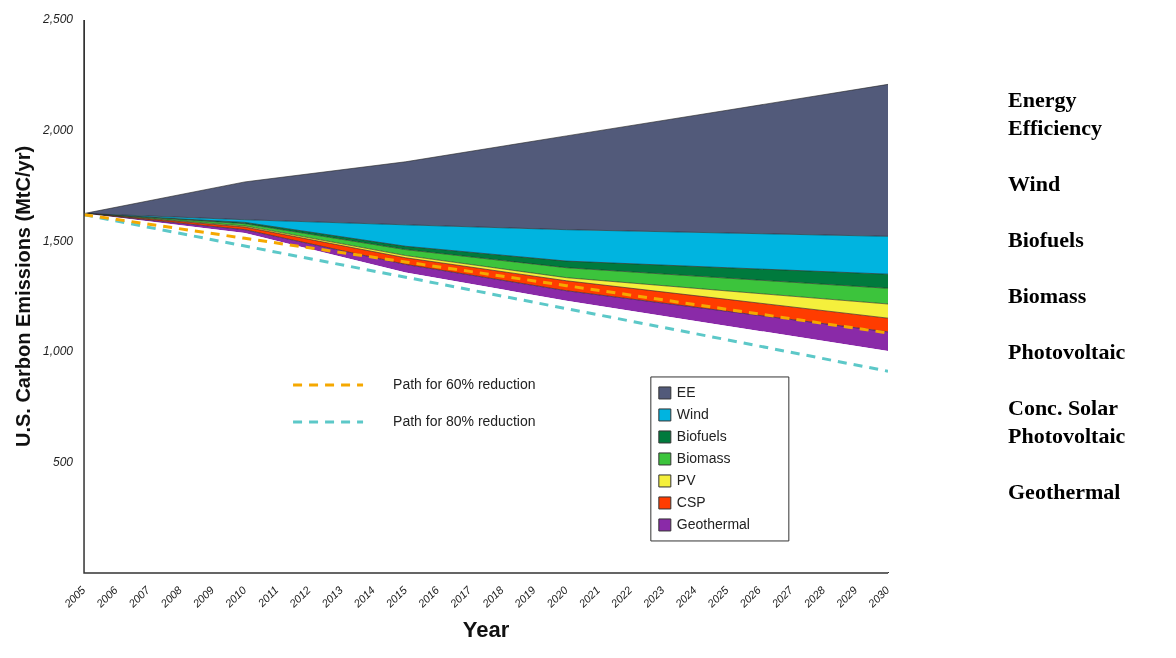 The width and height of the screenshot is (1176, 658). Describe the element at coordinates (464, 420) in the screenshot. I see `legend-label: Path for 80% reduction` at that location.